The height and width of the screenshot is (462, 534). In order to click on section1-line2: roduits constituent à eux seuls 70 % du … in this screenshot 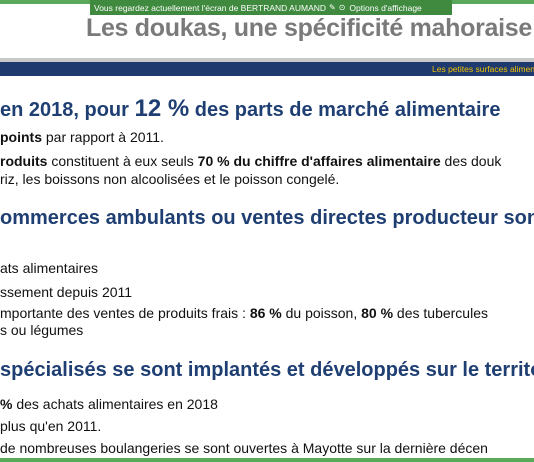, I will do `click(250, 161)`.